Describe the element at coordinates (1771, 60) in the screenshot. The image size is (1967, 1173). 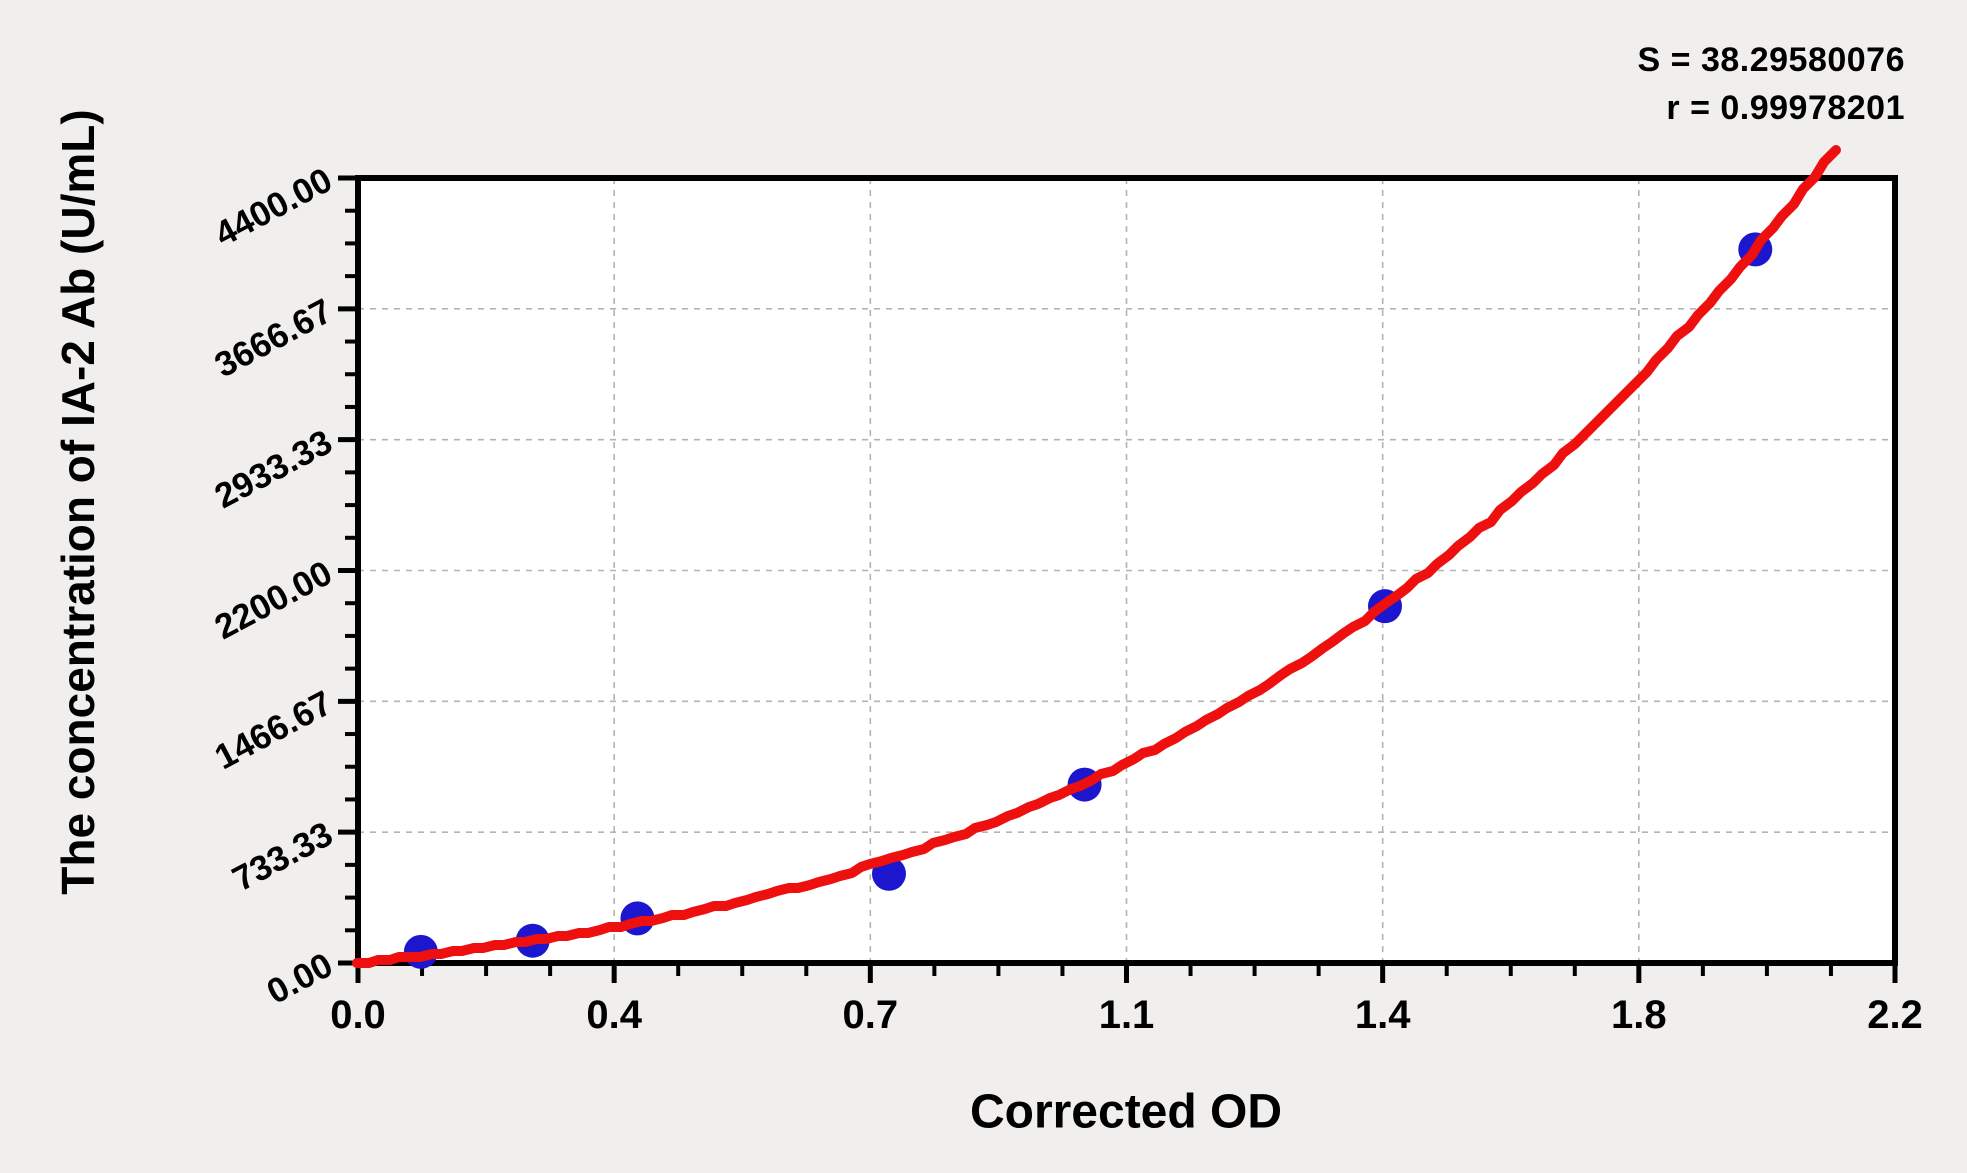
I see `fit-stat-s: S = 38.29580076` at that location.